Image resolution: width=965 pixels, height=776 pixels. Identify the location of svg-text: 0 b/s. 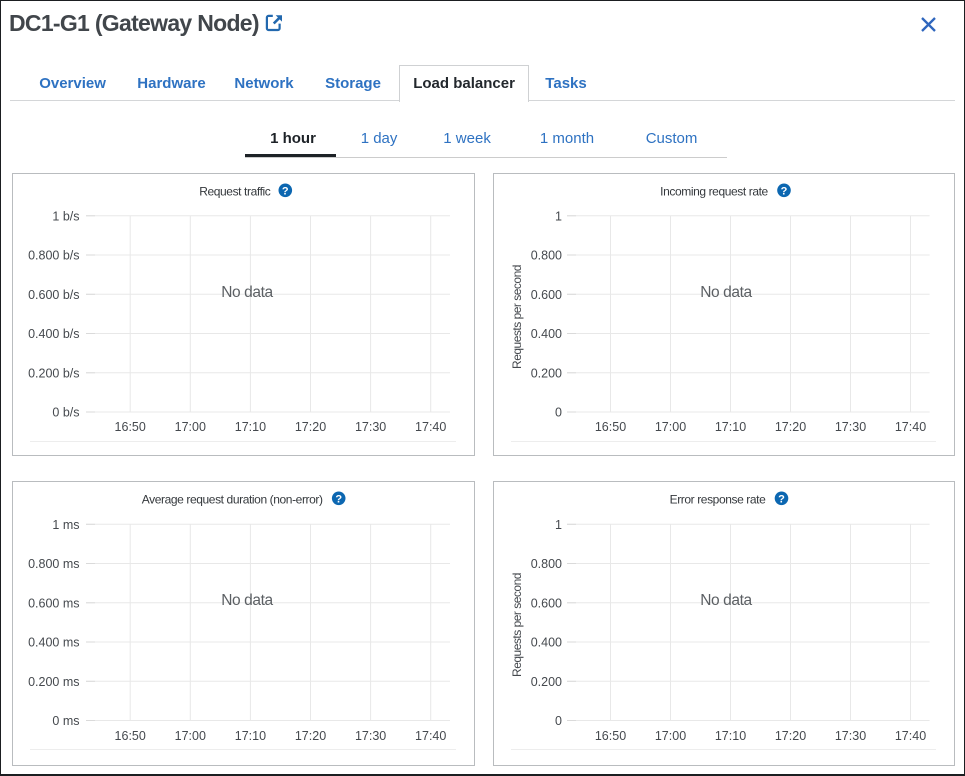
(65, 413).